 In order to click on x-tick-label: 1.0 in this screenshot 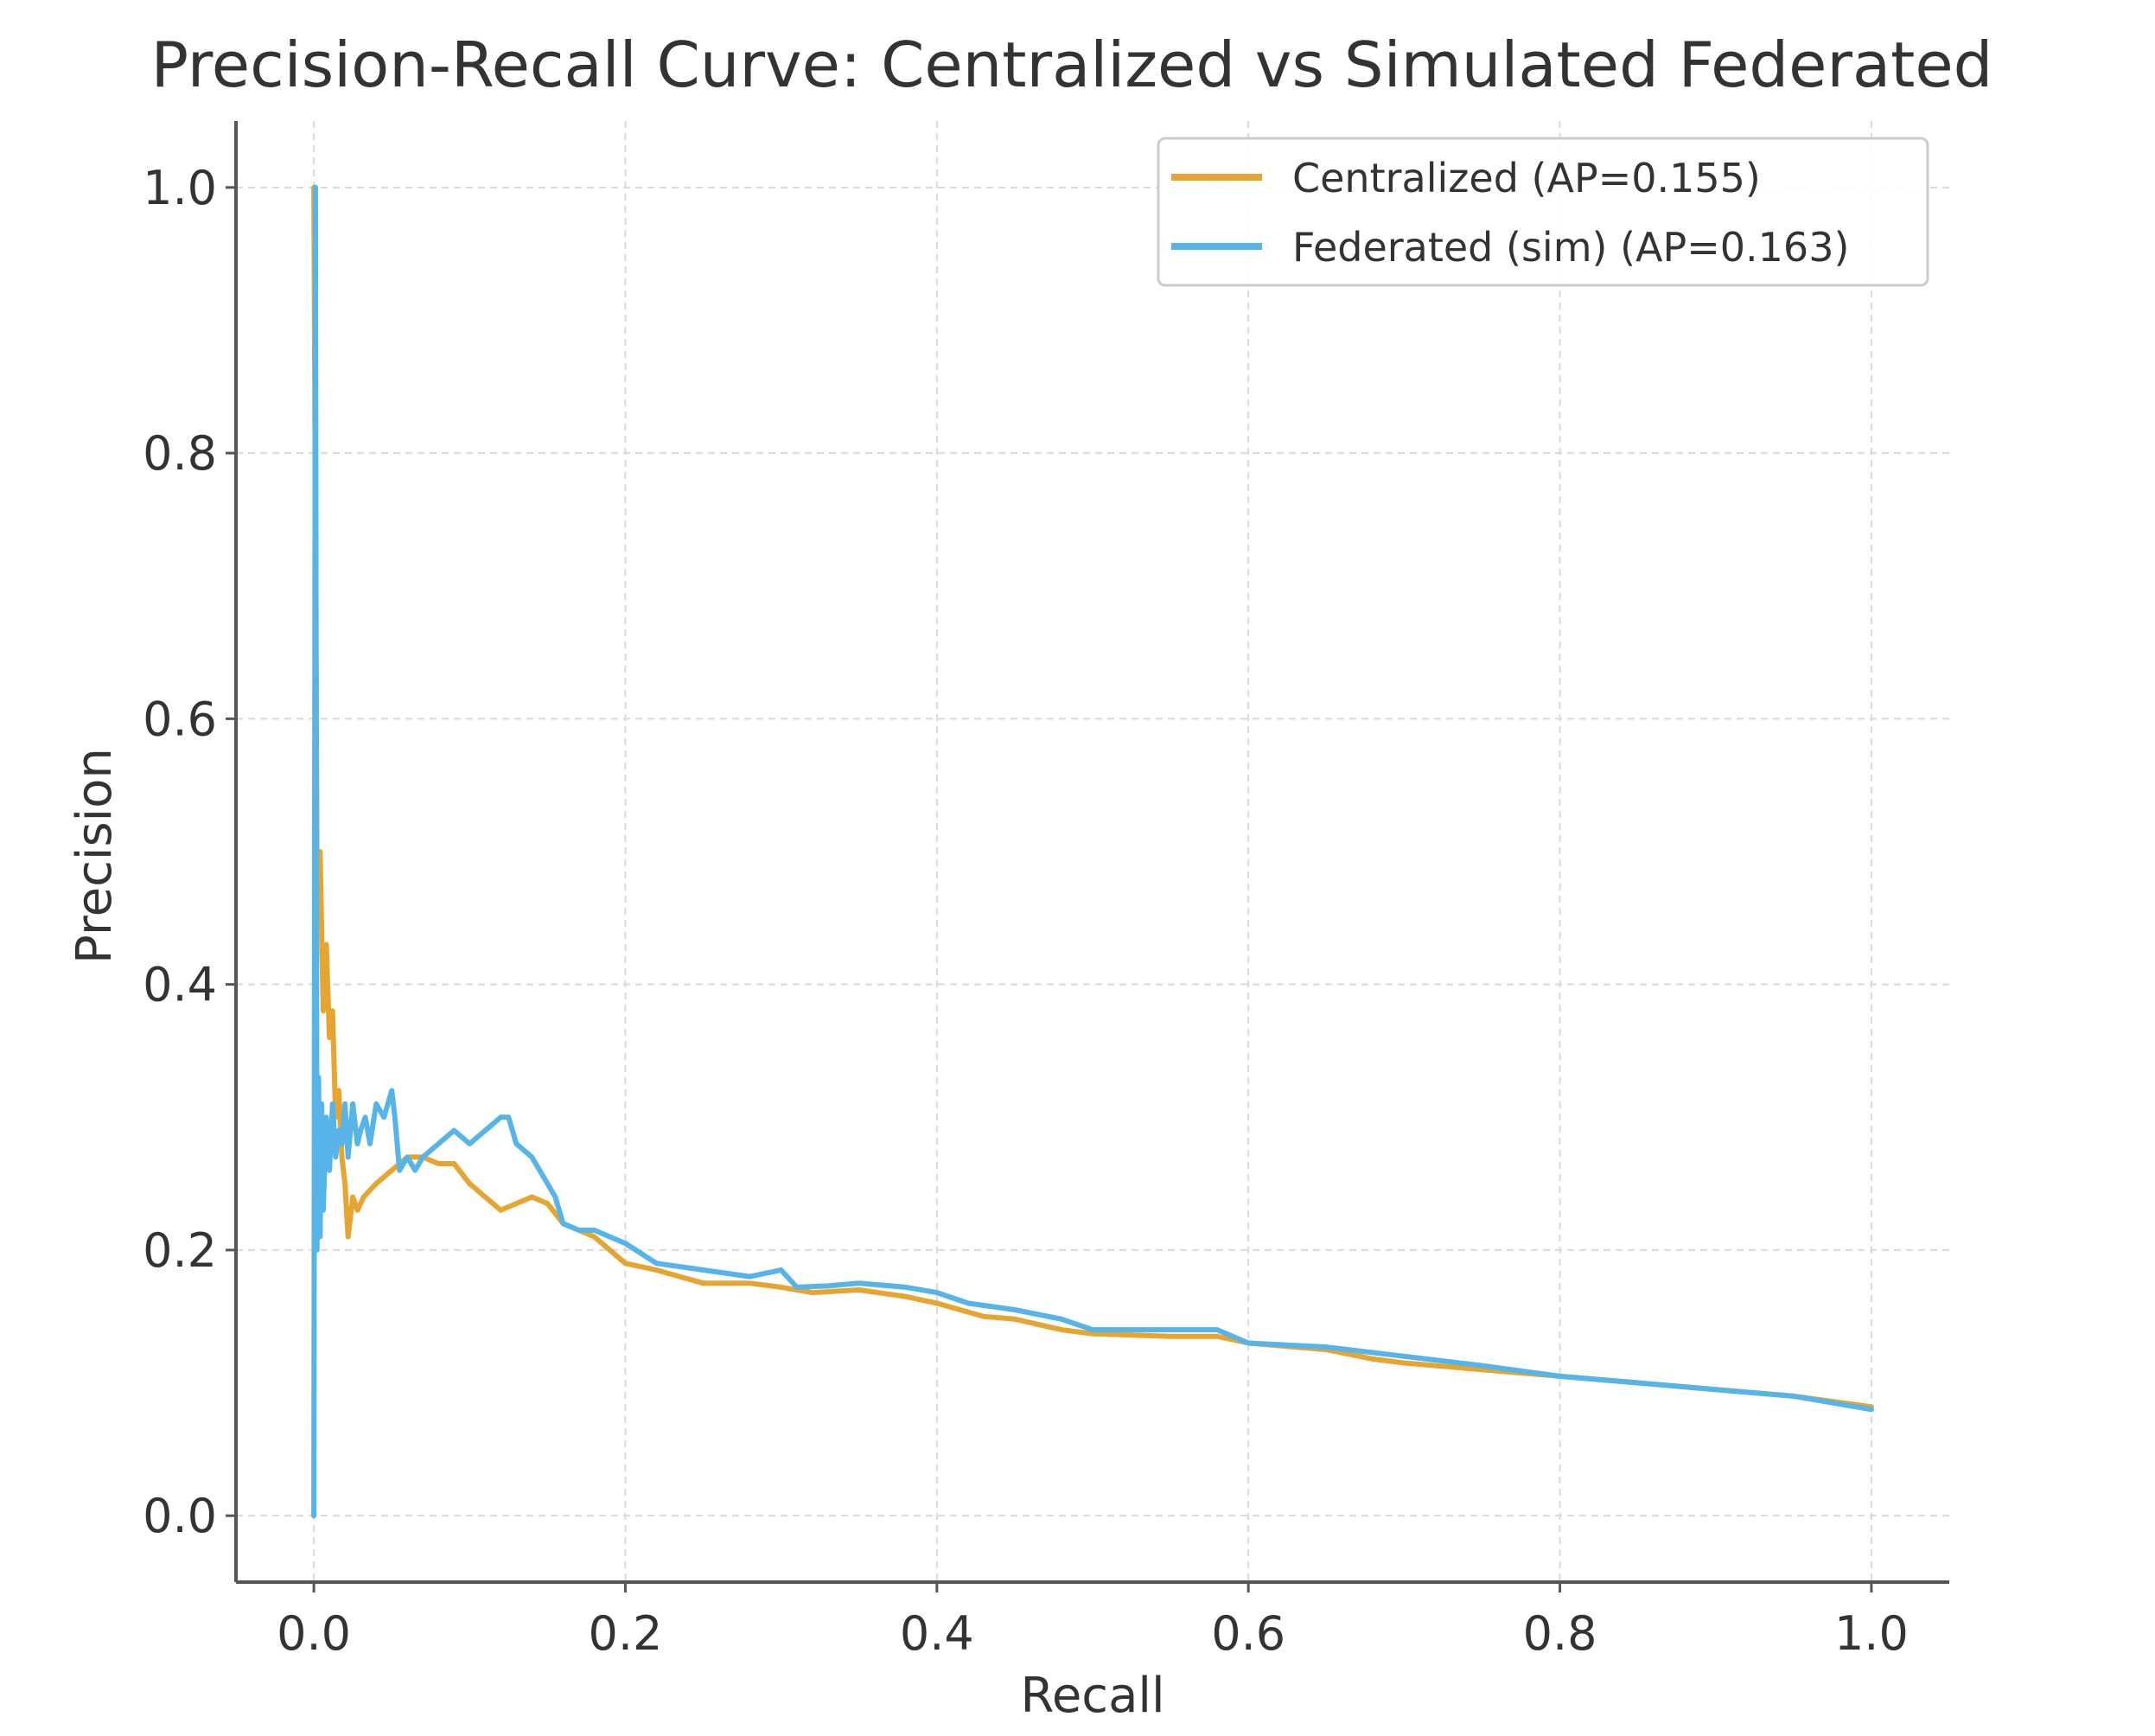, I will do `click(1872, 1633)`.